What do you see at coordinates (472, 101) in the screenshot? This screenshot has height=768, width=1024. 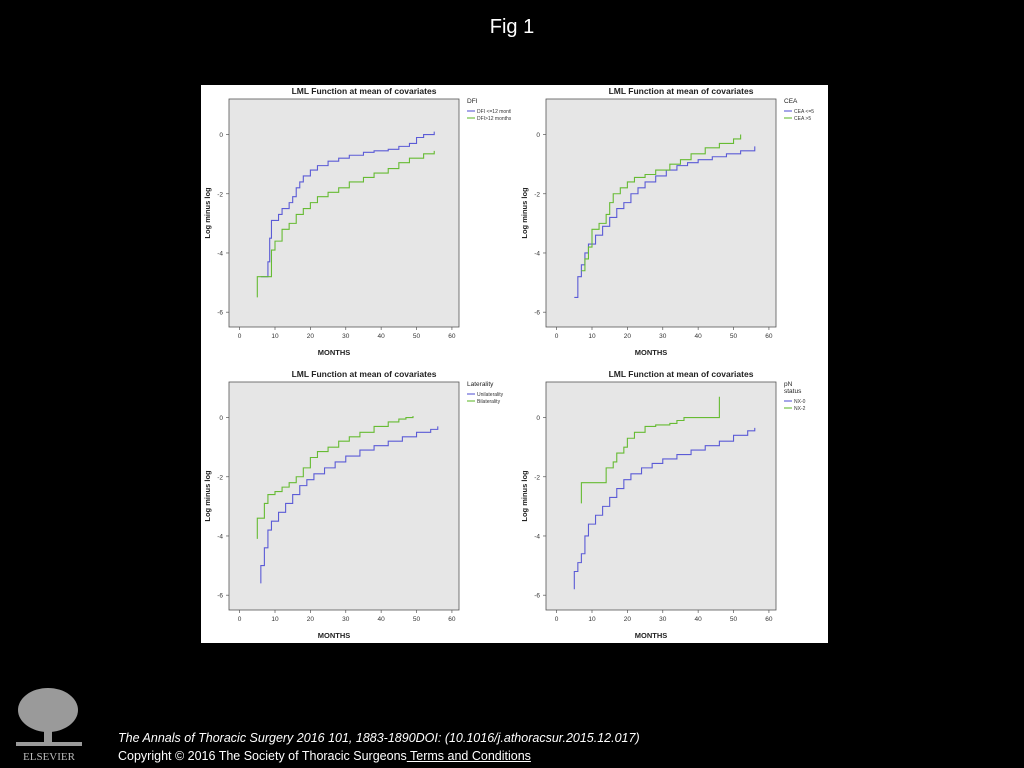 I see `legend-title: DFI` at bounding box center [472, 101].